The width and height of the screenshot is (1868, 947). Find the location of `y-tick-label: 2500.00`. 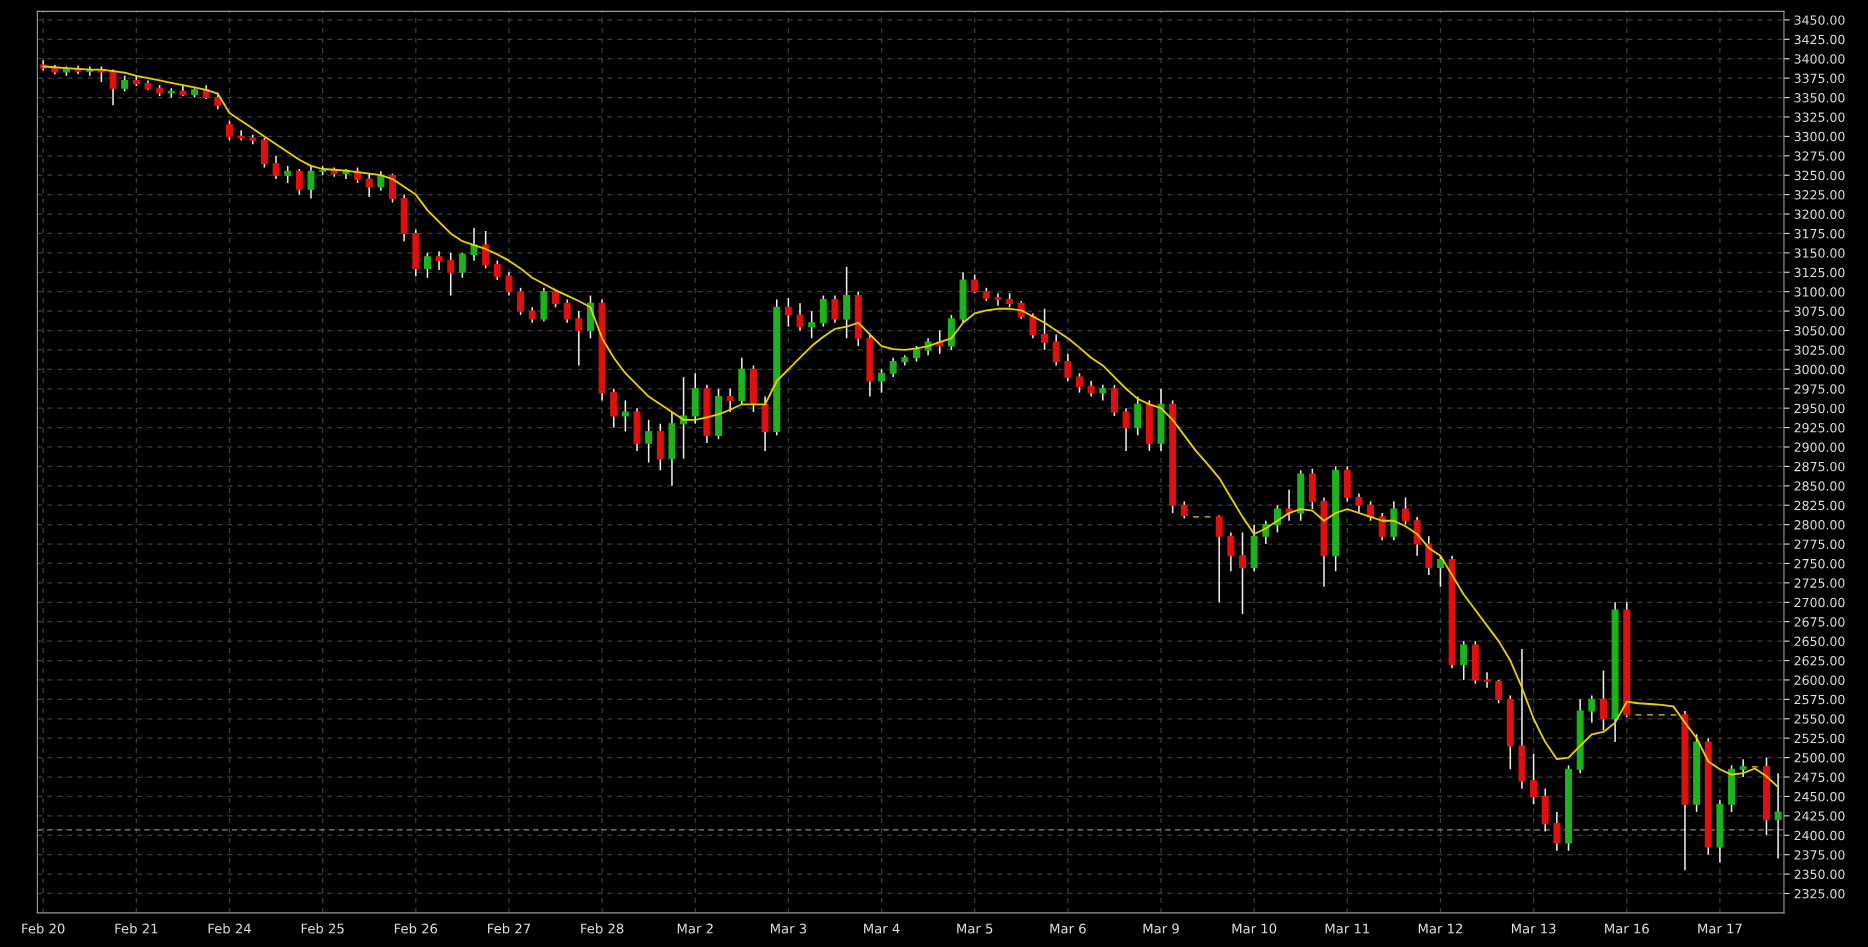

y-tick-label: 2500.00 is located at coordinates (1819, 758).